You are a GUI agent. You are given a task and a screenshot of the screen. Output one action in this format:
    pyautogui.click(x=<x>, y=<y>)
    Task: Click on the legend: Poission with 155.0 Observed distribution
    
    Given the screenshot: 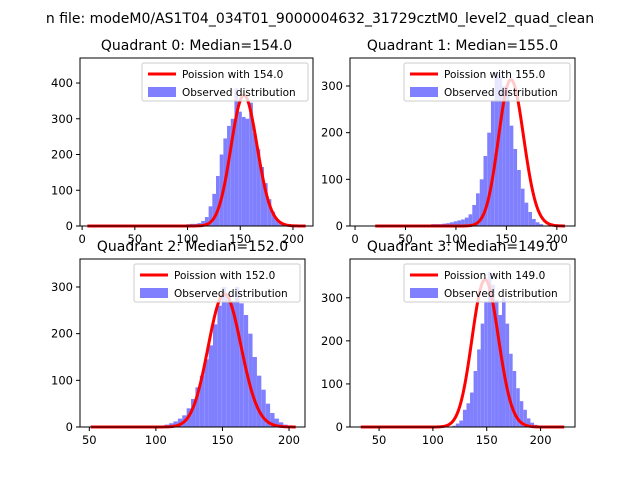 What is the action you would take?
    pyautogui.click(x=487, y=82)
    